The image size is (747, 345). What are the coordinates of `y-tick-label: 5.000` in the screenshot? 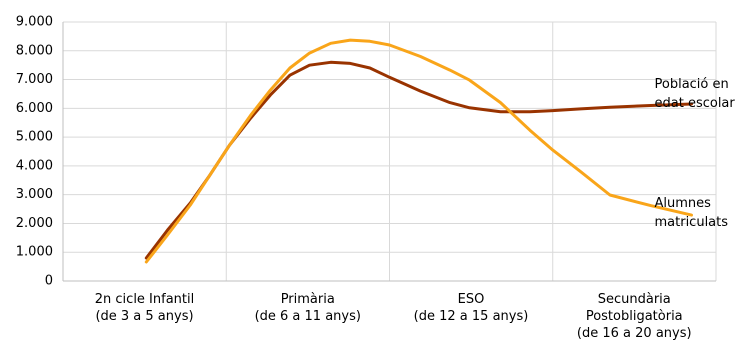 It's located at (34, 137).